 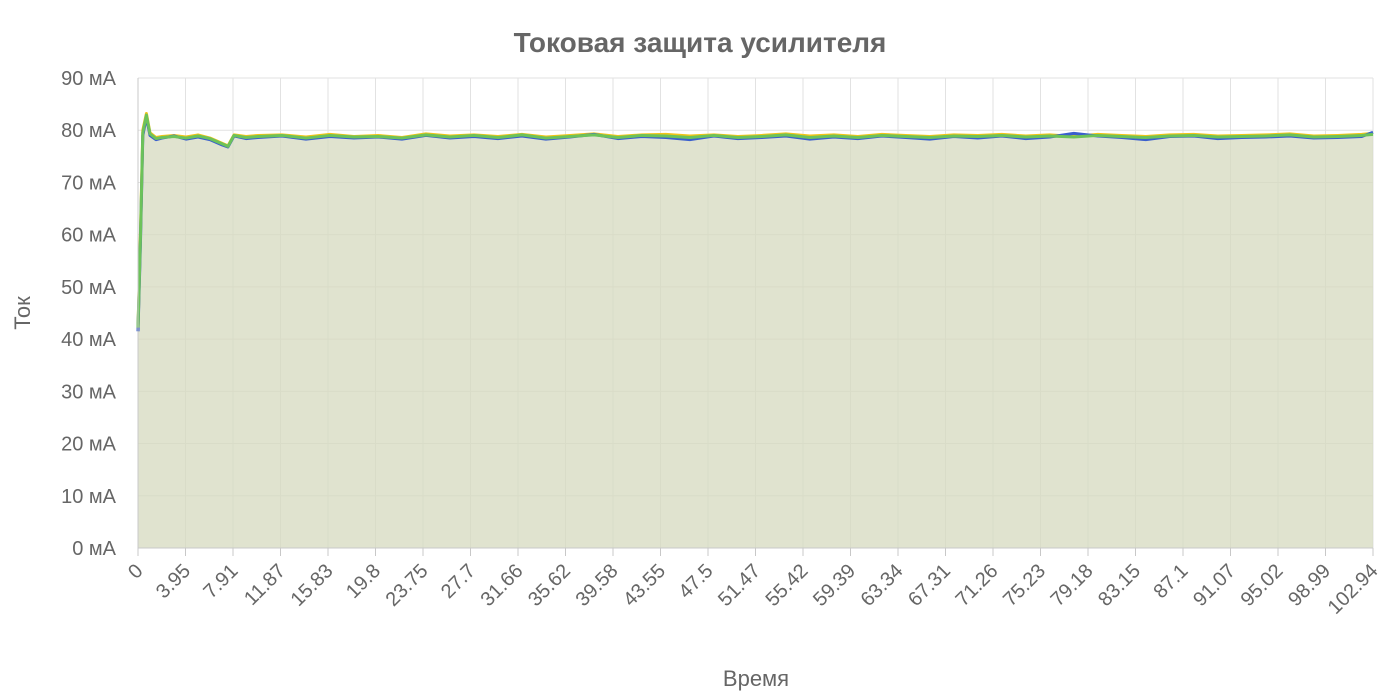 I want to click on x-tick-label: 75.23, so click(x=1024, y=585).